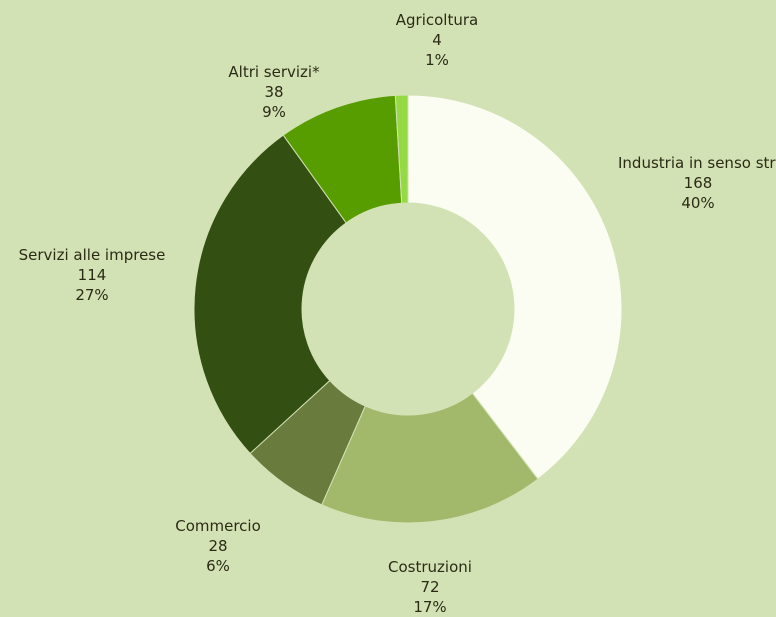 This screenshot has height=617, width=776. What do you see at coordinates (92, 255) in the screenshot?
I see `label-servizi-imprese-name: Servizi alle imprese` at bounding box center [92, 255].